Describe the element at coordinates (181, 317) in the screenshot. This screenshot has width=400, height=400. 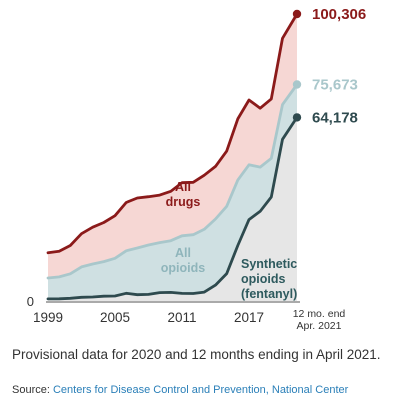
I see `x-tick-label-2011: 2011` at that location.